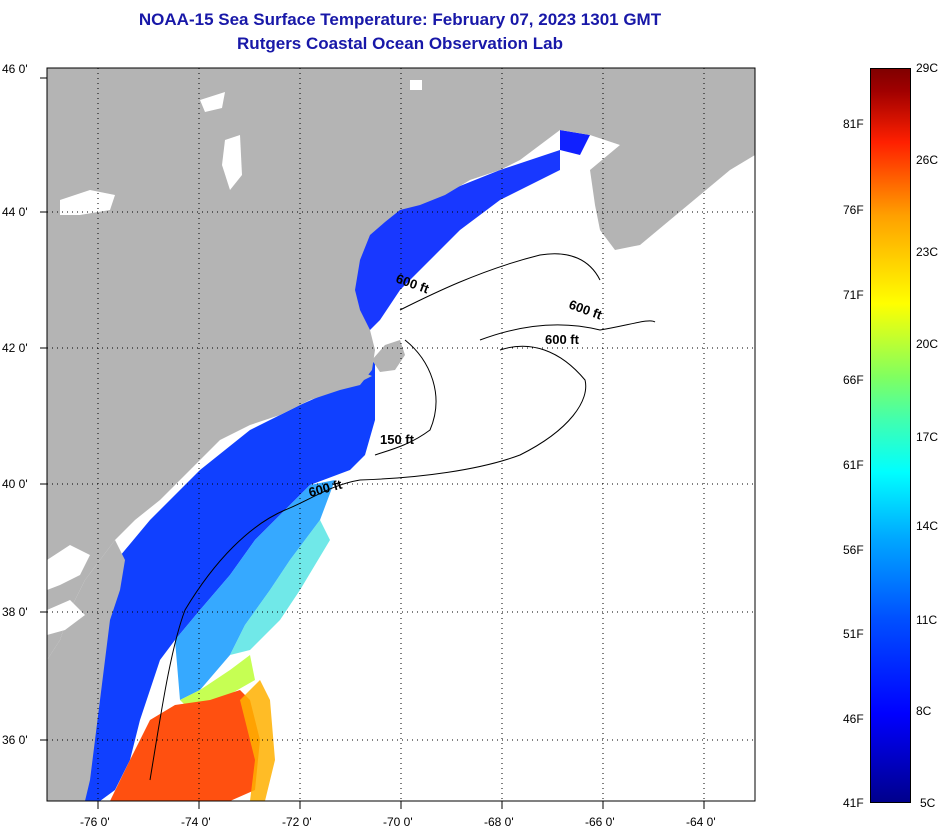 The height and width of the screenshot is (832, 944). Describe the element at coordinates (600, 822) in the screenshot. I see `lon-label: -66 0'` at that location.